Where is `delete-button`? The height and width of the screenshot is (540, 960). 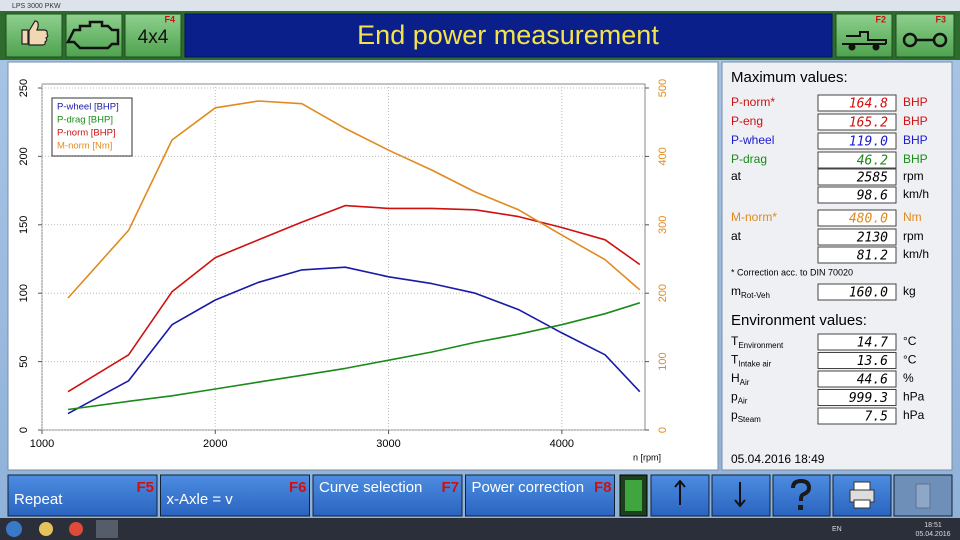 delete-button is located at coordinates (923, 495).